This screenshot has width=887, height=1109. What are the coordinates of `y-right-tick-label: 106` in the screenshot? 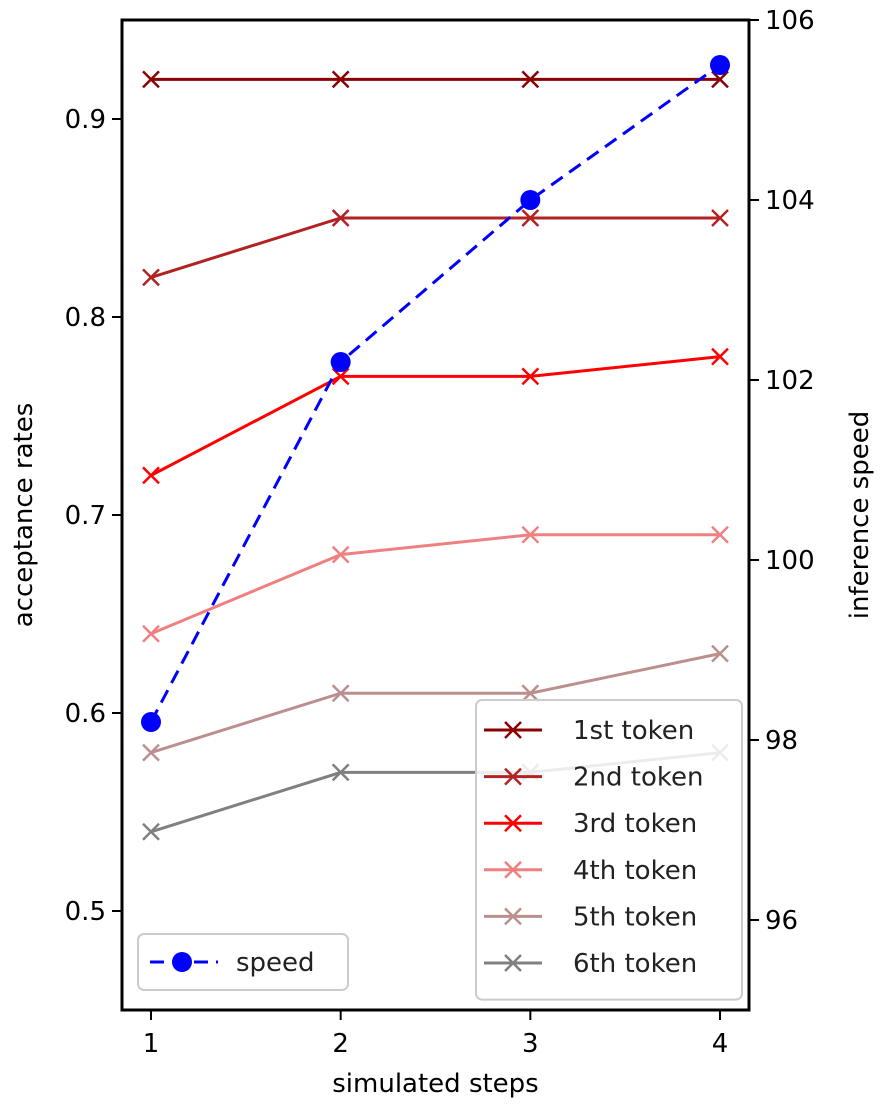 It's located at (790, 21).